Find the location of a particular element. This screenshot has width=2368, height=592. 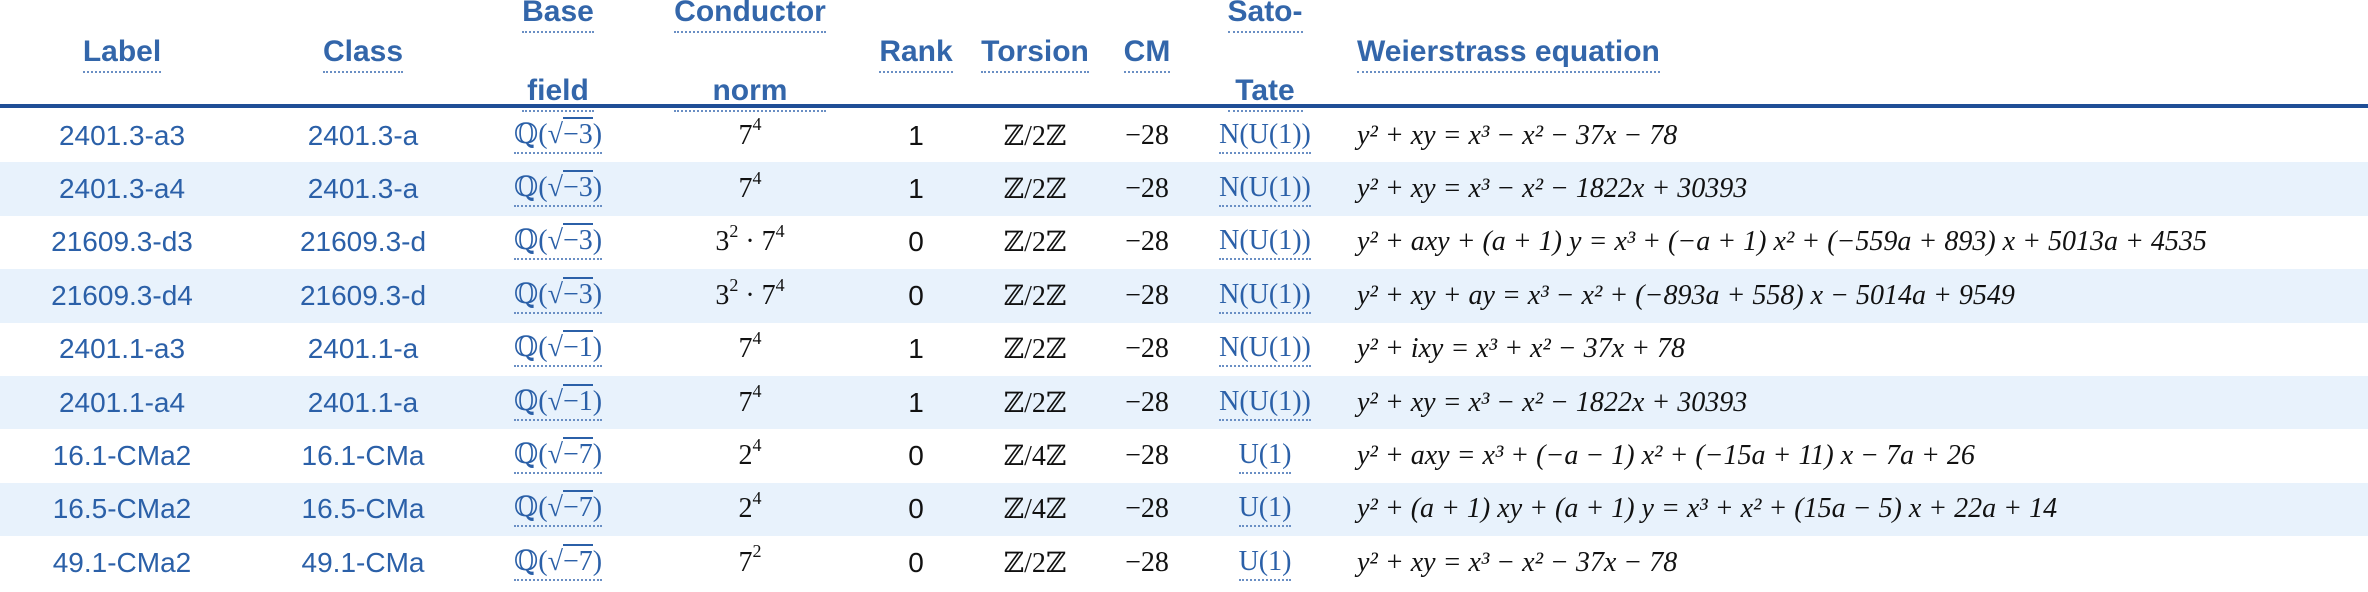

header-weierstrass: Weierstrass equation is located at coordinates (1607, 52).